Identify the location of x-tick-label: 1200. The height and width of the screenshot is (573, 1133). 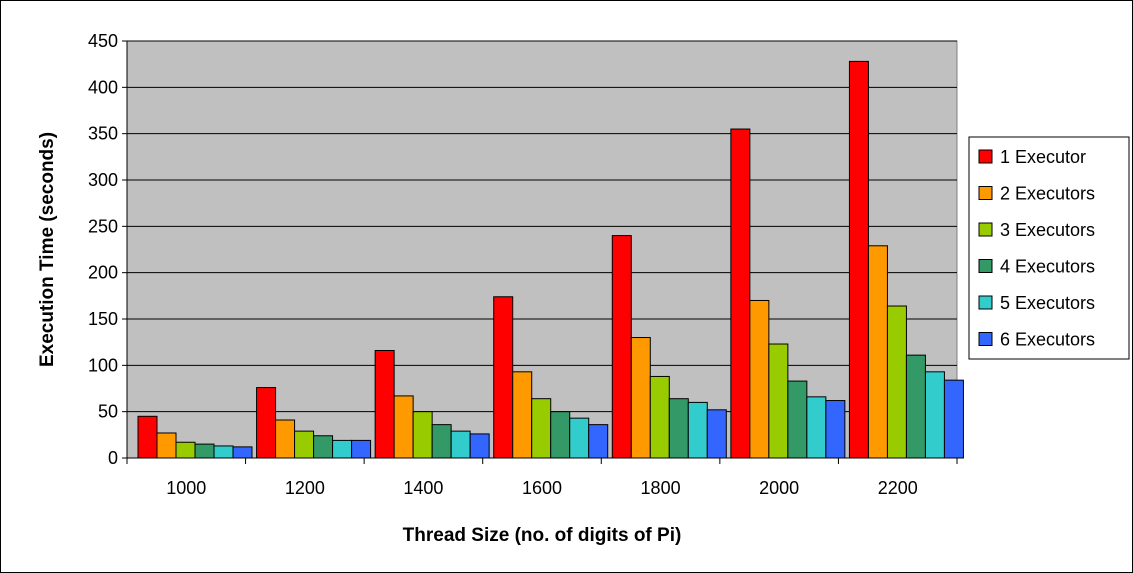
(305, 488).